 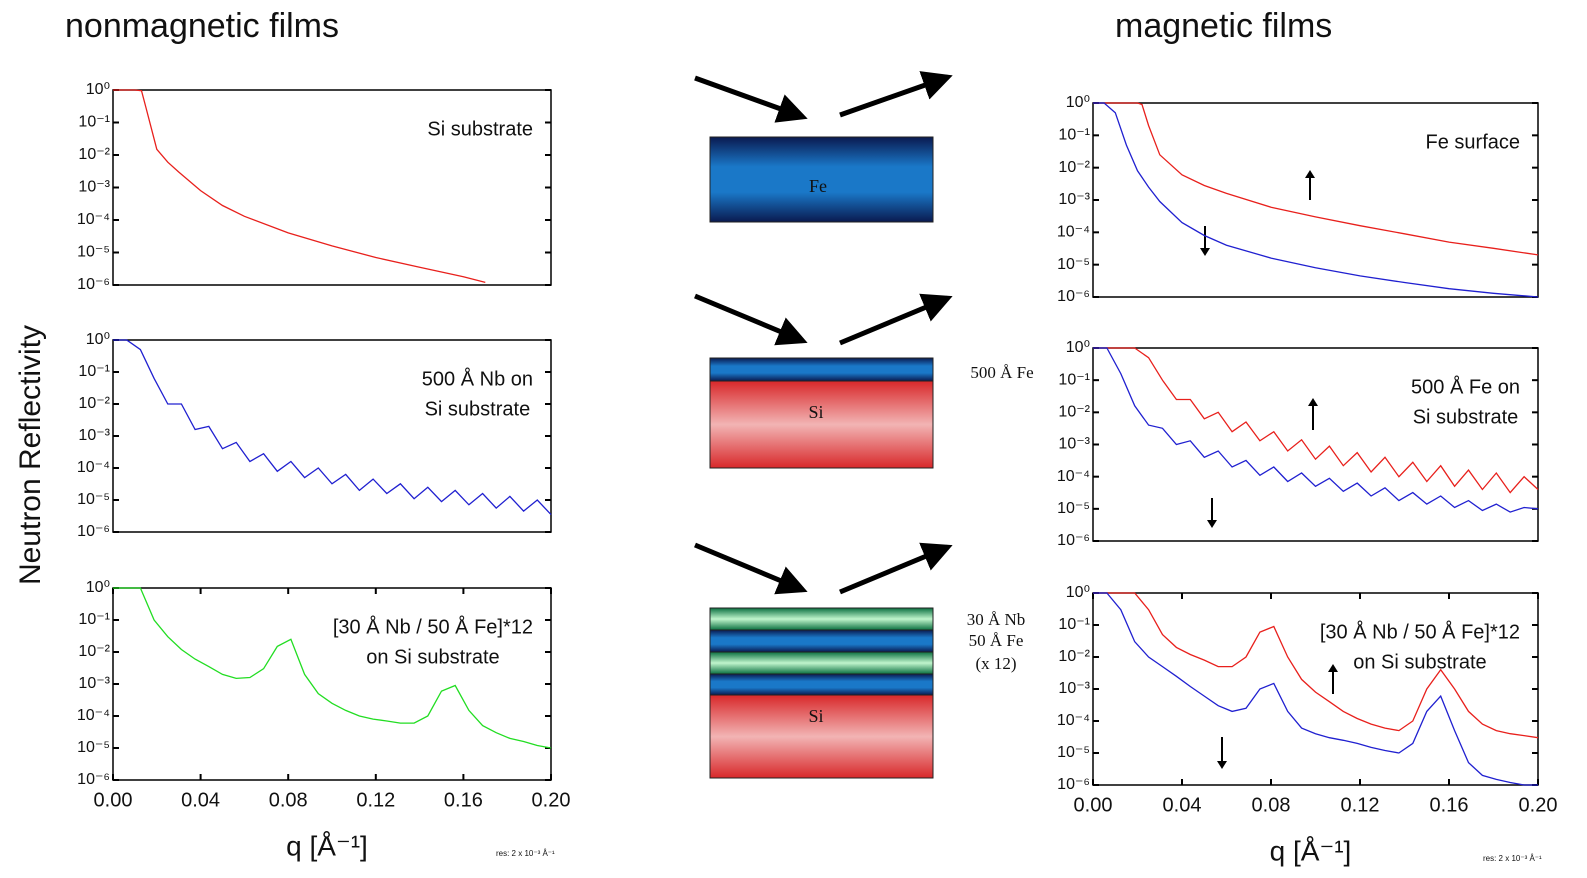 What do you see at coordinates (477, 378) in the screenshot?
I see `annotation: 500 Å Nb on` at bounding box center [477, 378].